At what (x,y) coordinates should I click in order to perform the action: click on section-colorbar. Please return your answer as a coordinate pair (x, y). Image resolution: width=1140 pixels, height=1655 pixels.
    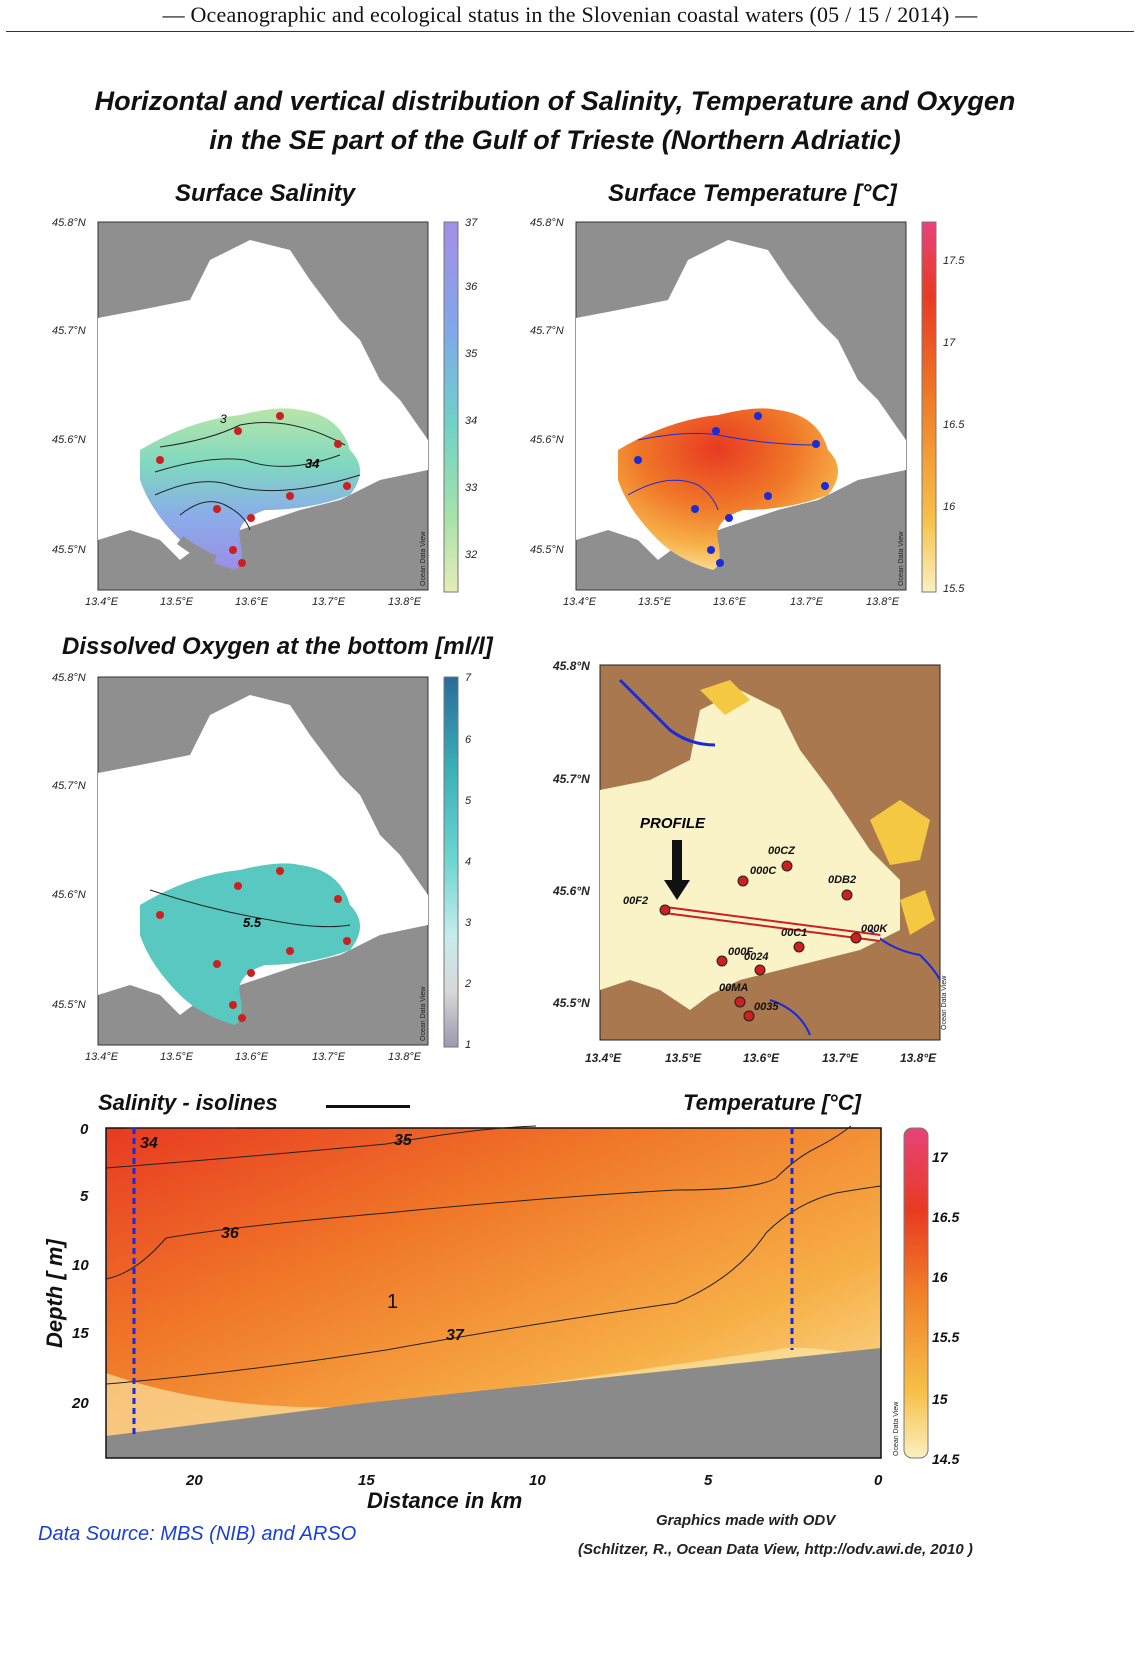
    Looking at the image, I should click on (916, 1293).